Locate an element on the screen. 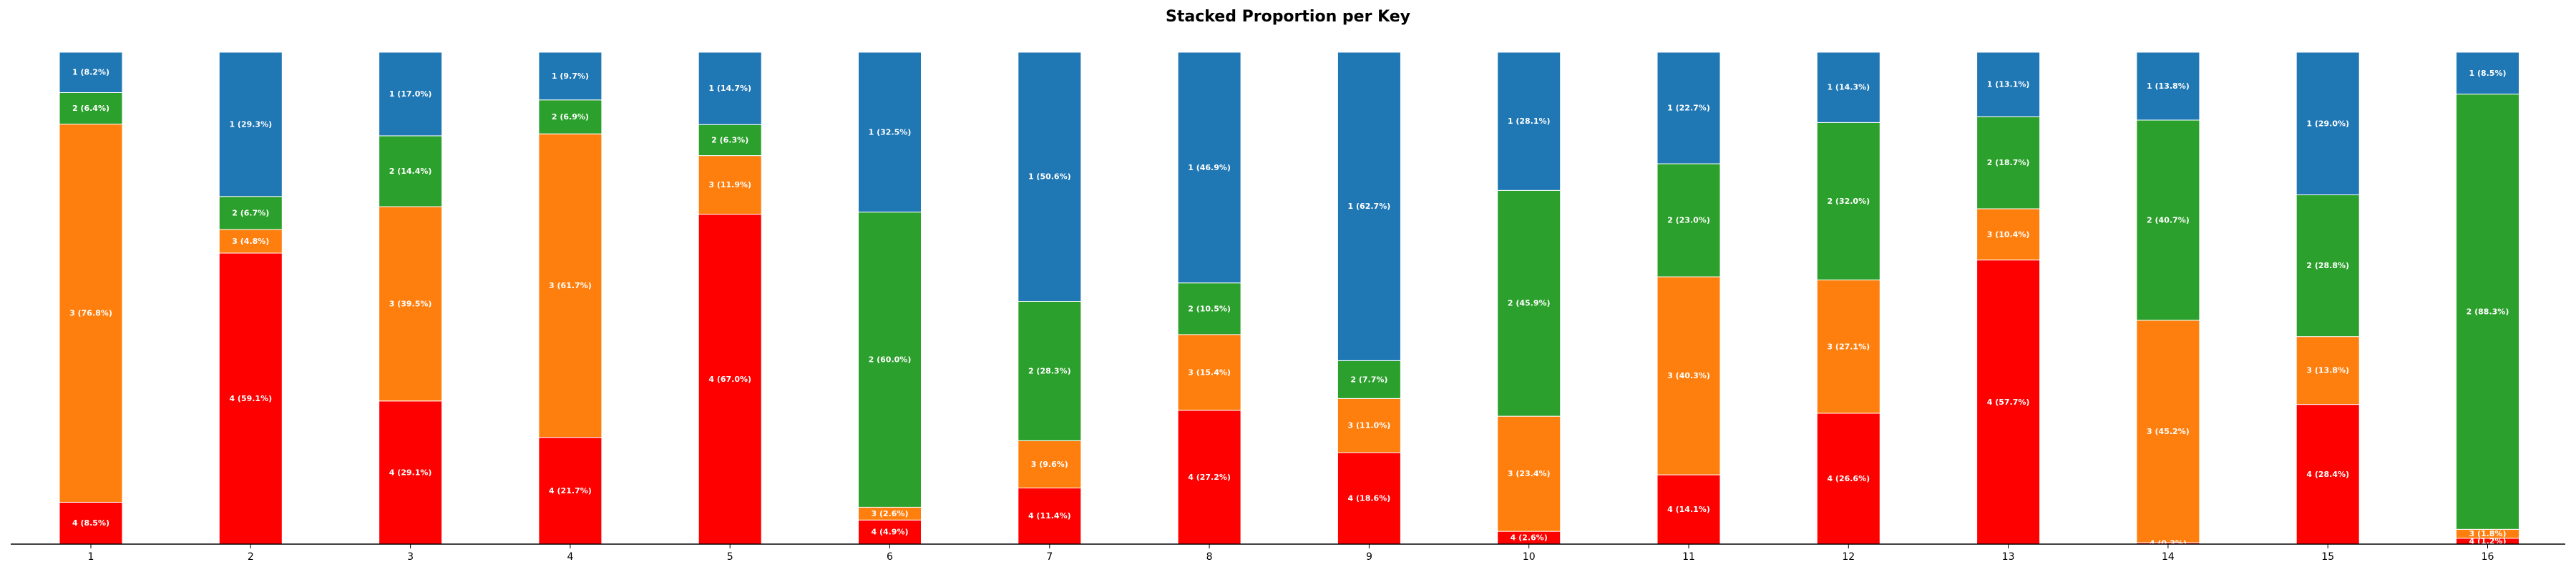 The width and height of the screenshot is (2576, 572). bar-segment-key8-series1 is located at coordinates (1209, 167).